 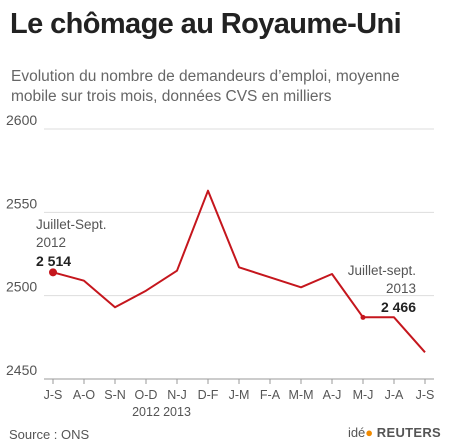 I want to click on x-year-label: 2012, so click(x=146, y=412).